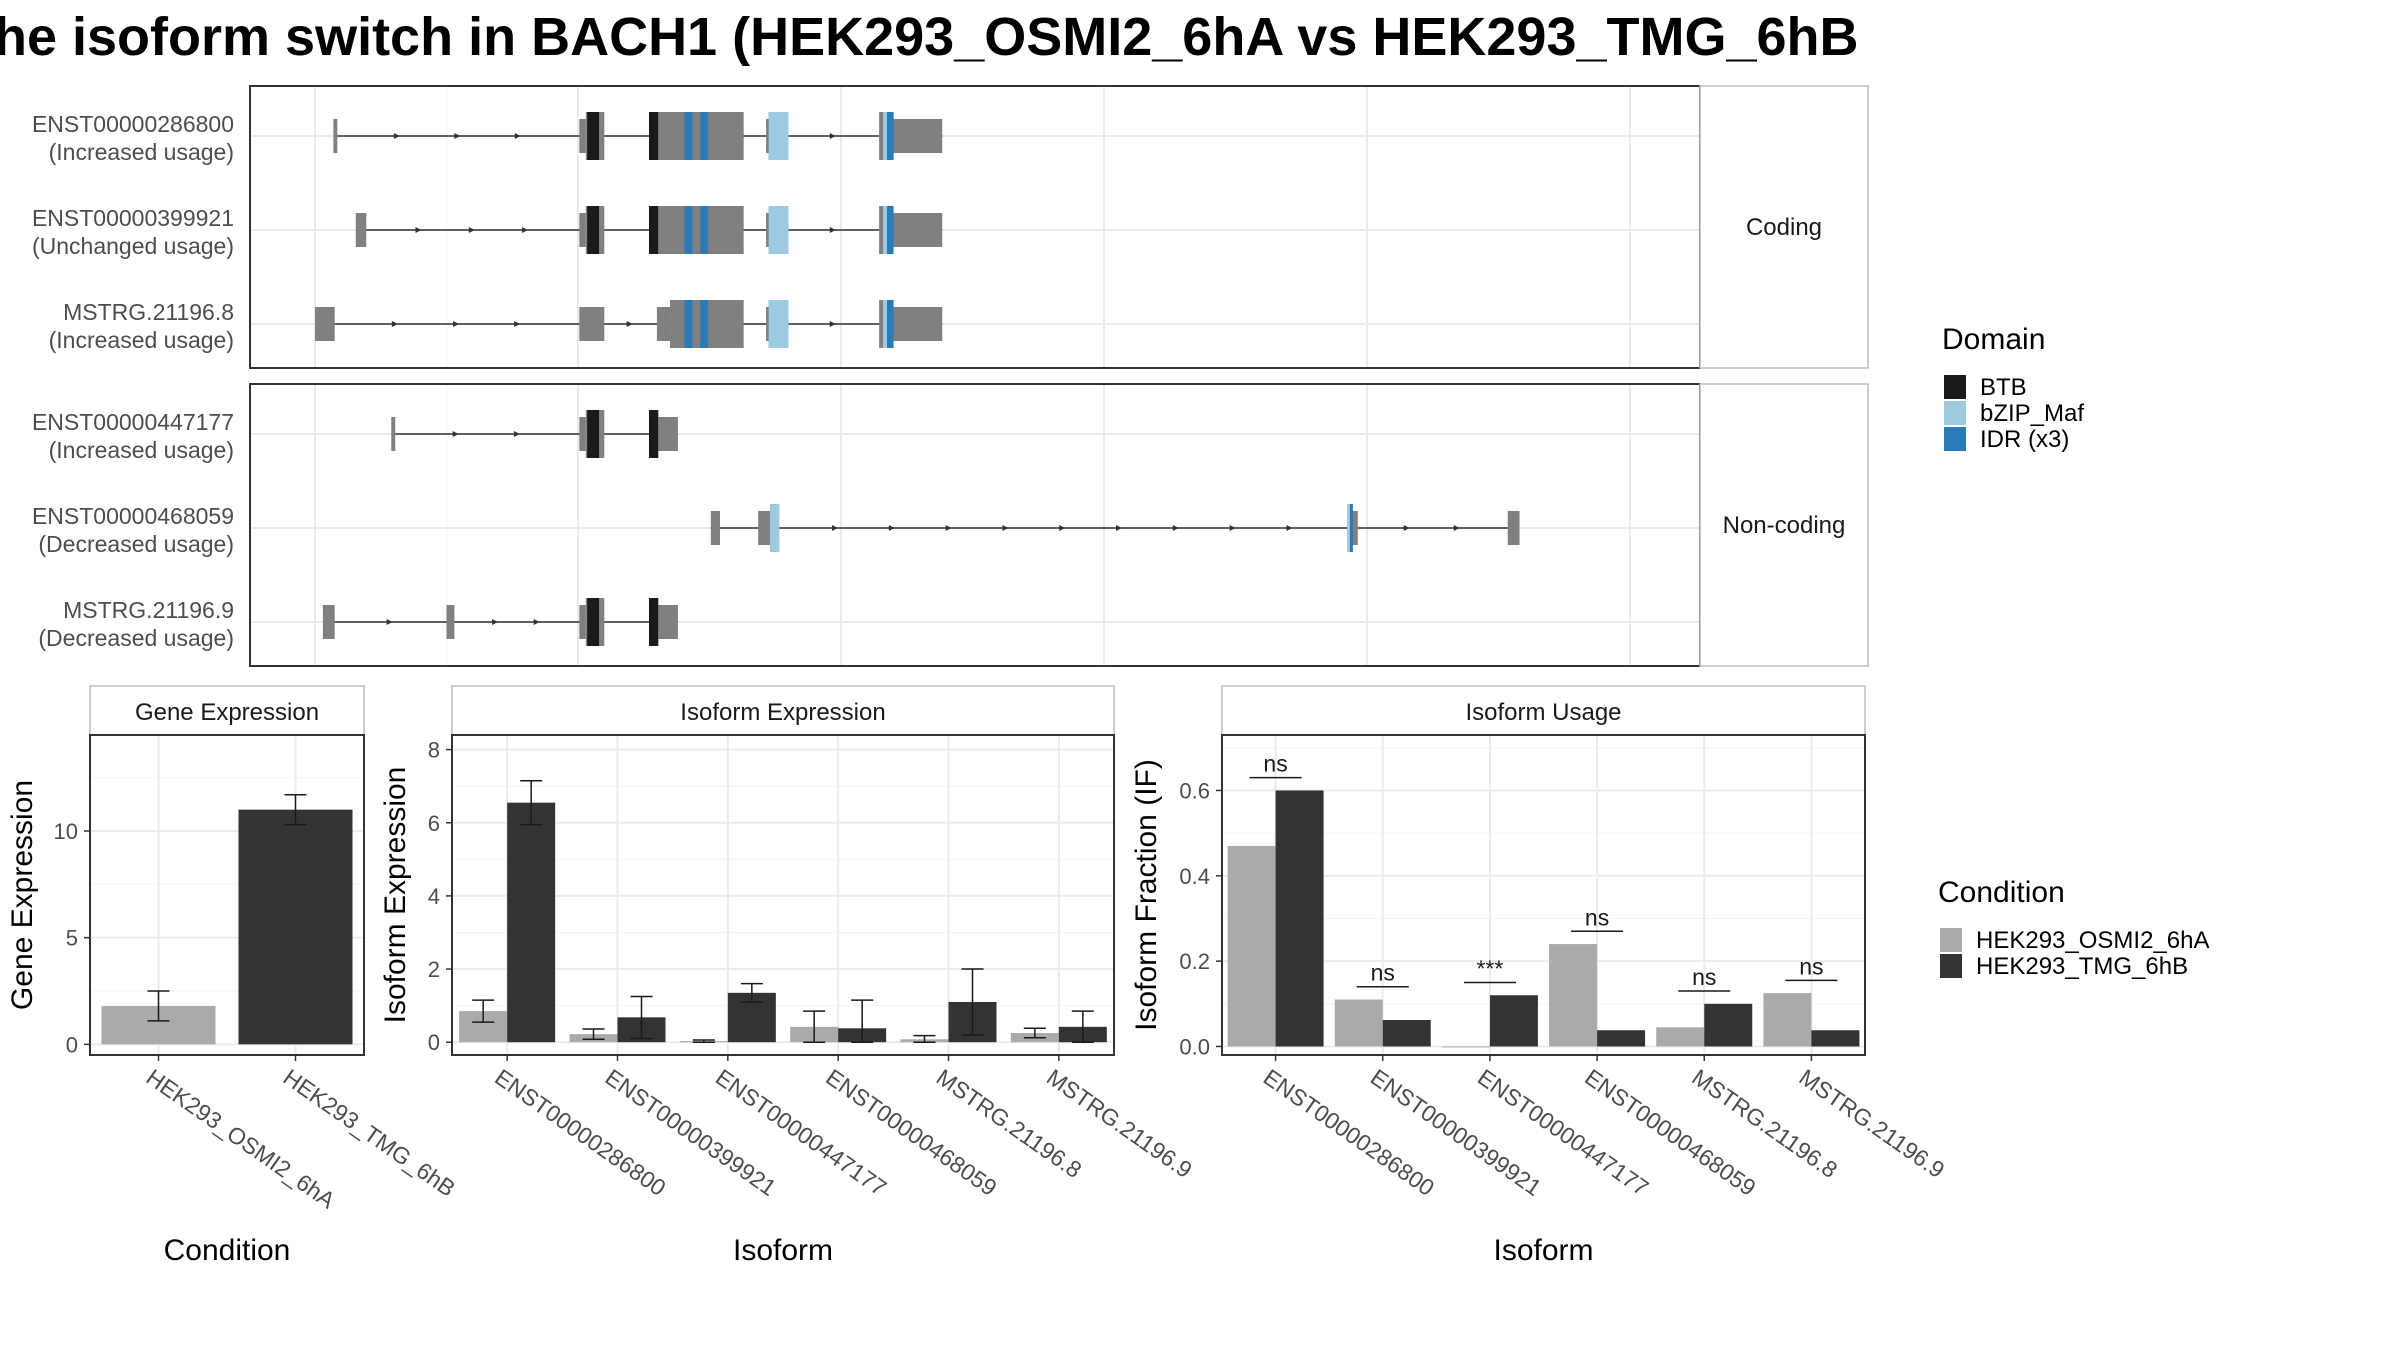 The width and height of the screenshot is (2400, 1355). What do you see at coordinates (1993, 339) in the screenshot?
I see `legend-title: Domain` at bounding box center [1993, 339].